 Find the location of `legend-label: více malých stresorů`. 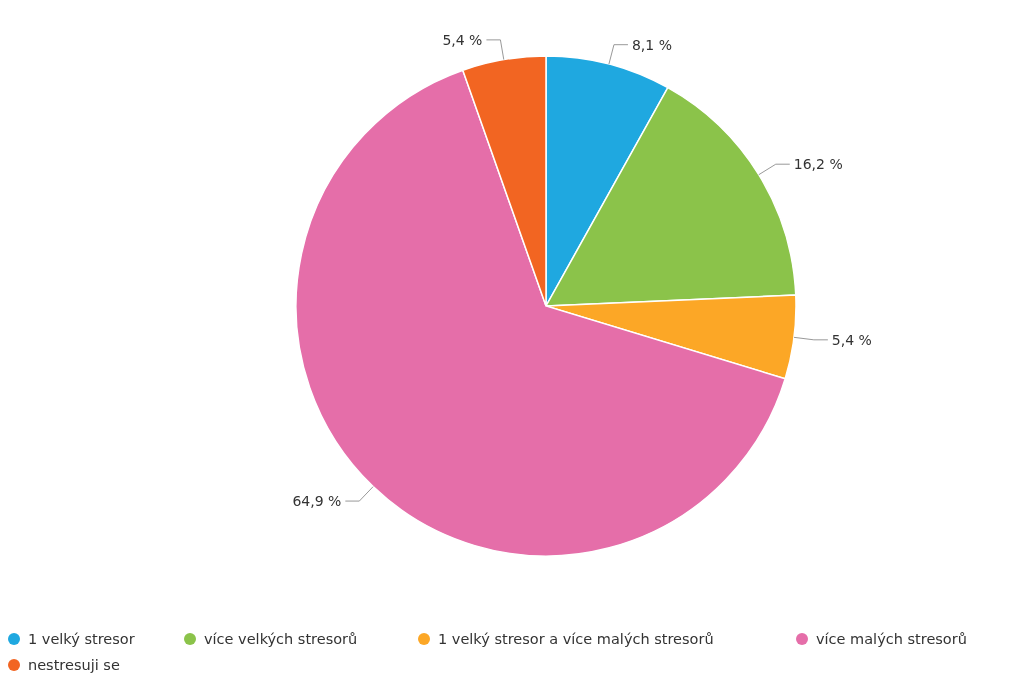

legend-label: více malých stresorů is located at coordinates (891, 639).